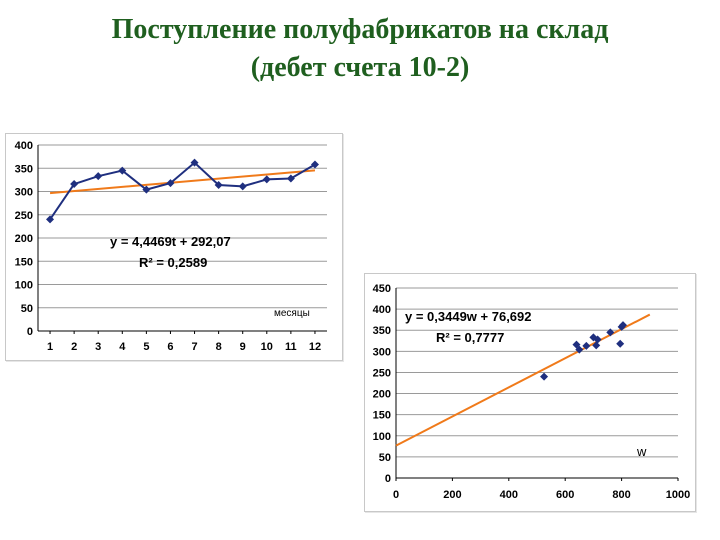  I want to click on slide-title-line2: (дебет счета 10-2), so click(360, 67).